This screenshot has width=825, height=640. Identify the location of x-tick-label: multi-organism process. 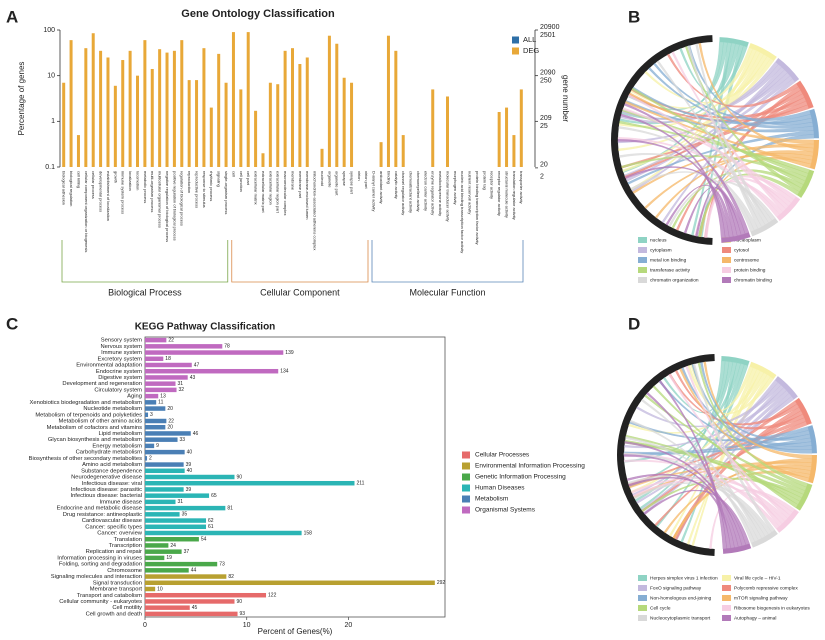
(152, 191).